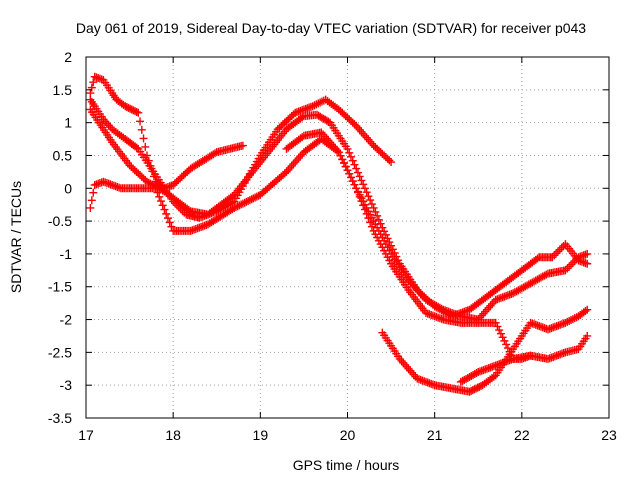 Image resolution: width=640 pixels, height=480 pixels. Describe the element at coordinates (66, 320) in the screenshot. I see `y-tick-label: -2` at that location.